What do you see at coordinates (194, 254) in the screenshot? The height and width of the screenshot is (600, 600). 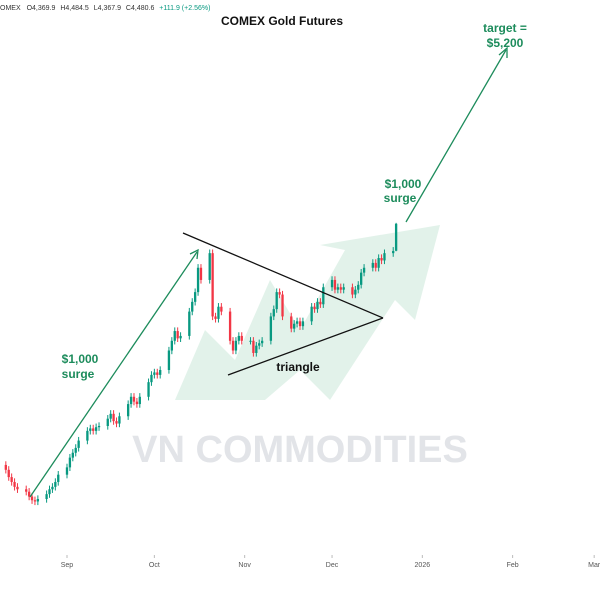 I see `arrow-head` at bounding box center [194, 254].